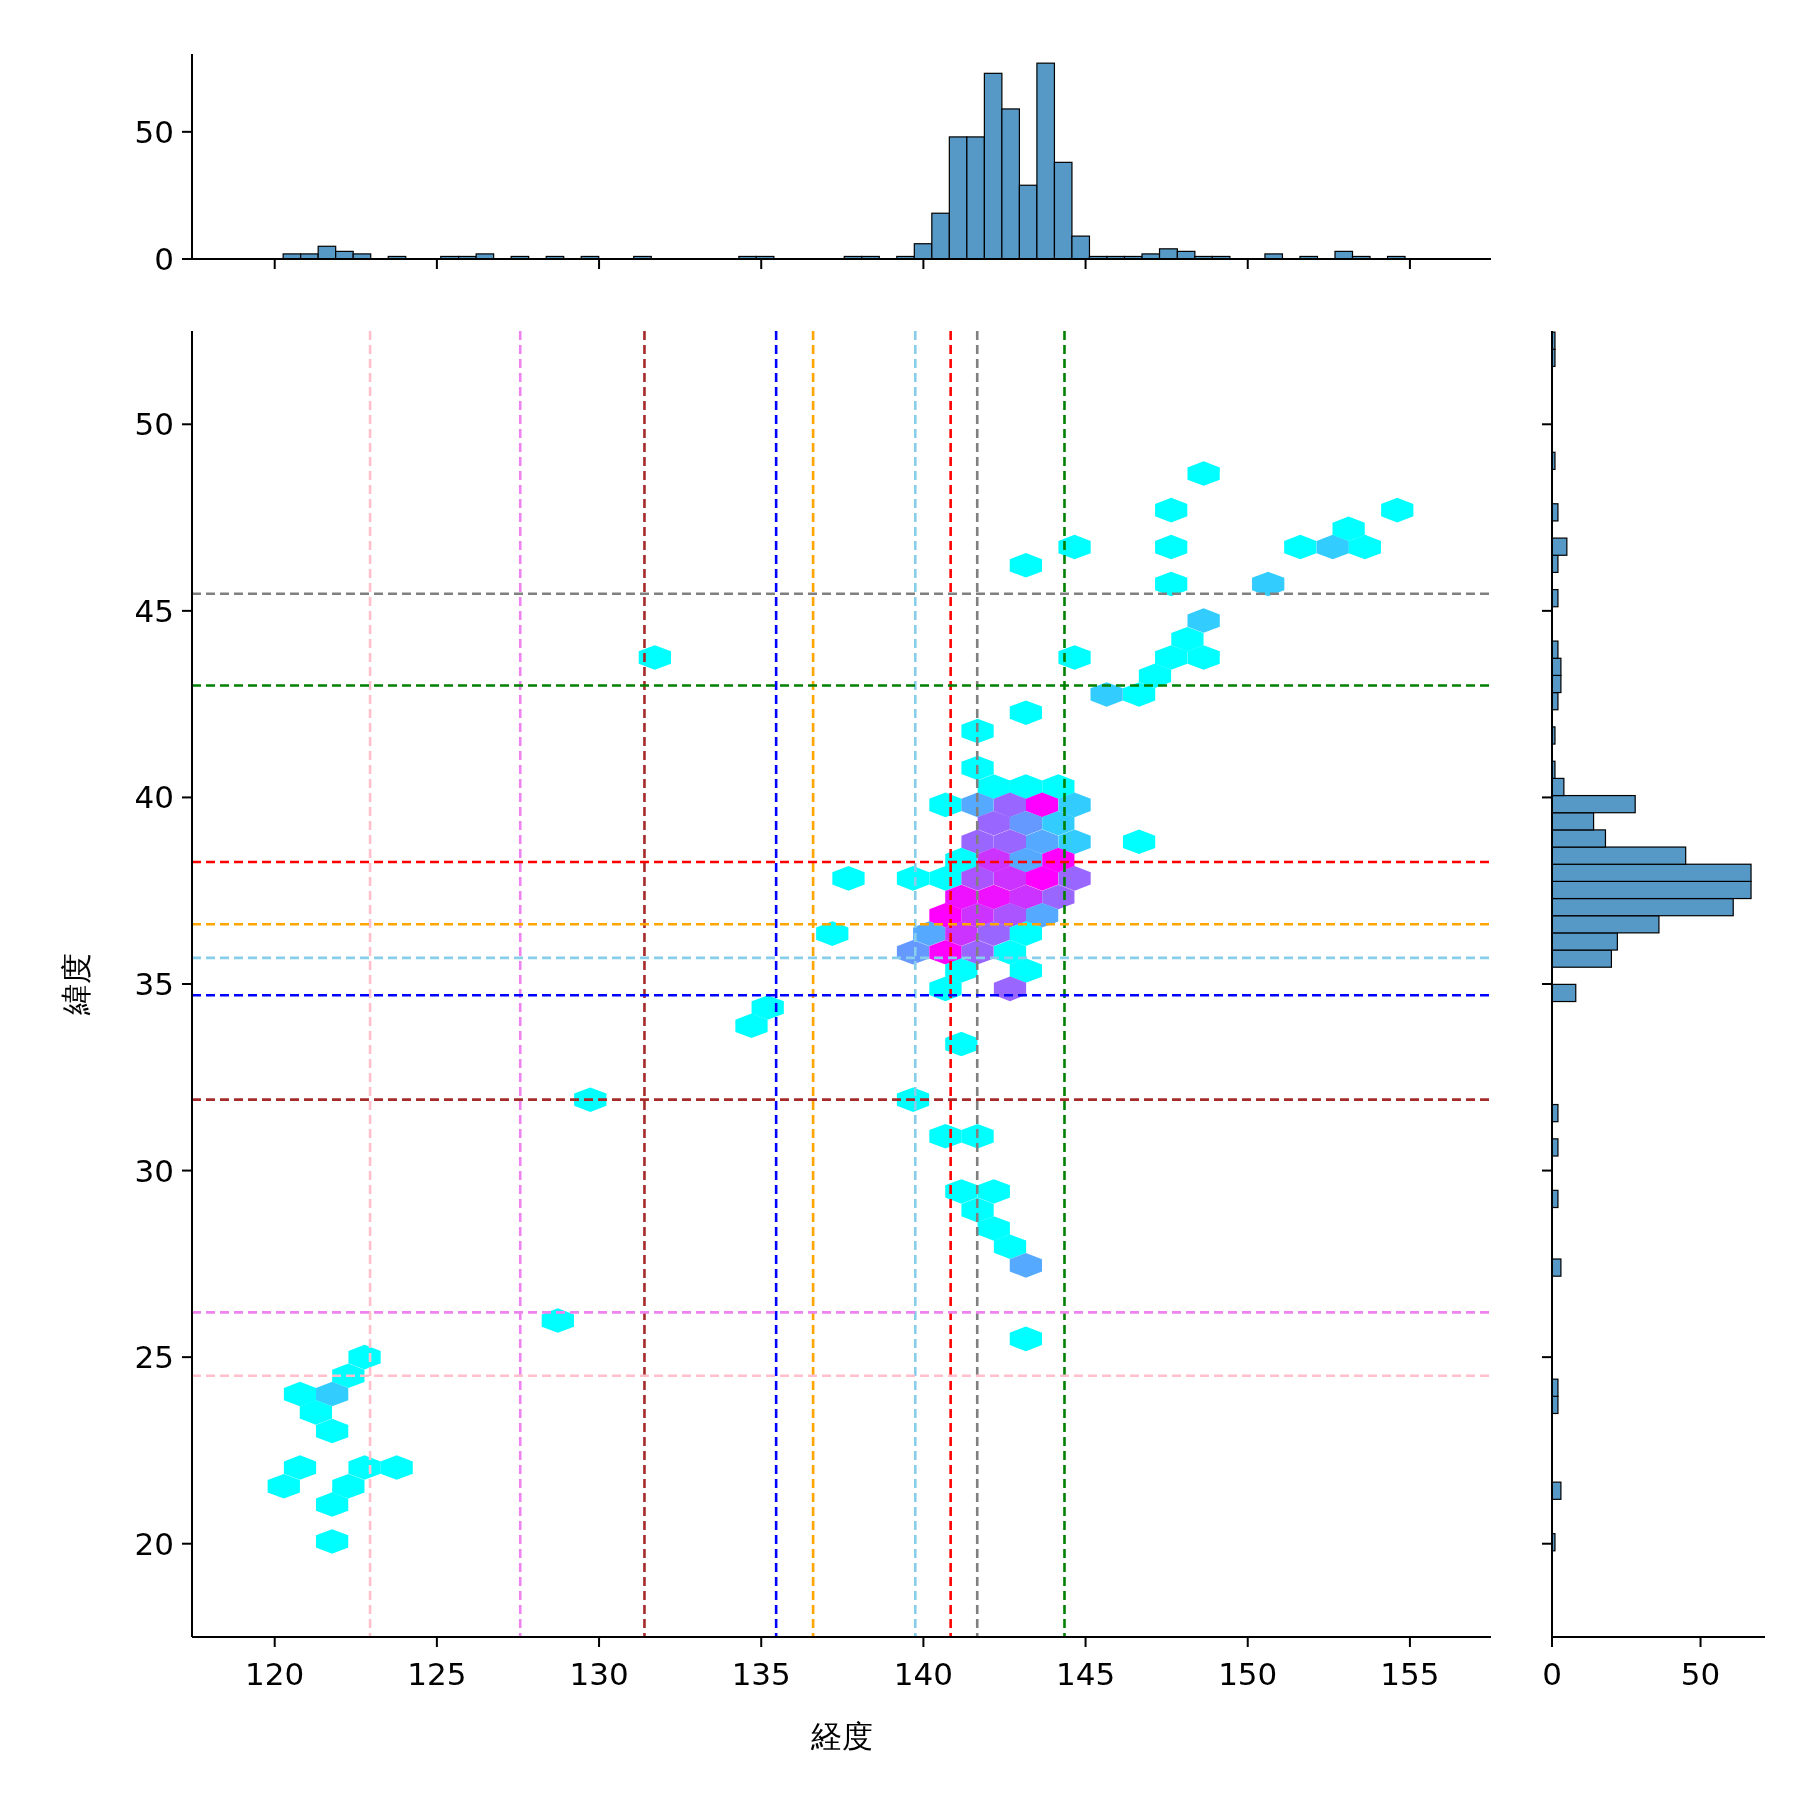 The width and height of the screenshot is (1800, 1800). Describe the element at coordinates (76, 984) in the screenshot. I see `y-axis-title: 緯度` at that location.